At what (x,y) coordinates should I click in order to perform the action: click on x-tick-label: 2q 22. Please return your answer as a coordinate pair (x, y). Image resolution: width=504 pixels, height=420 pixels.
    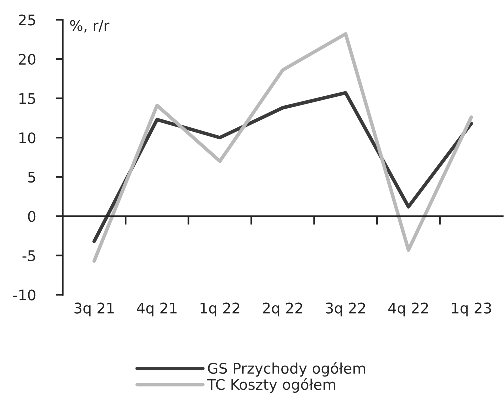
    Looking at the image, I should click on (282, 309).